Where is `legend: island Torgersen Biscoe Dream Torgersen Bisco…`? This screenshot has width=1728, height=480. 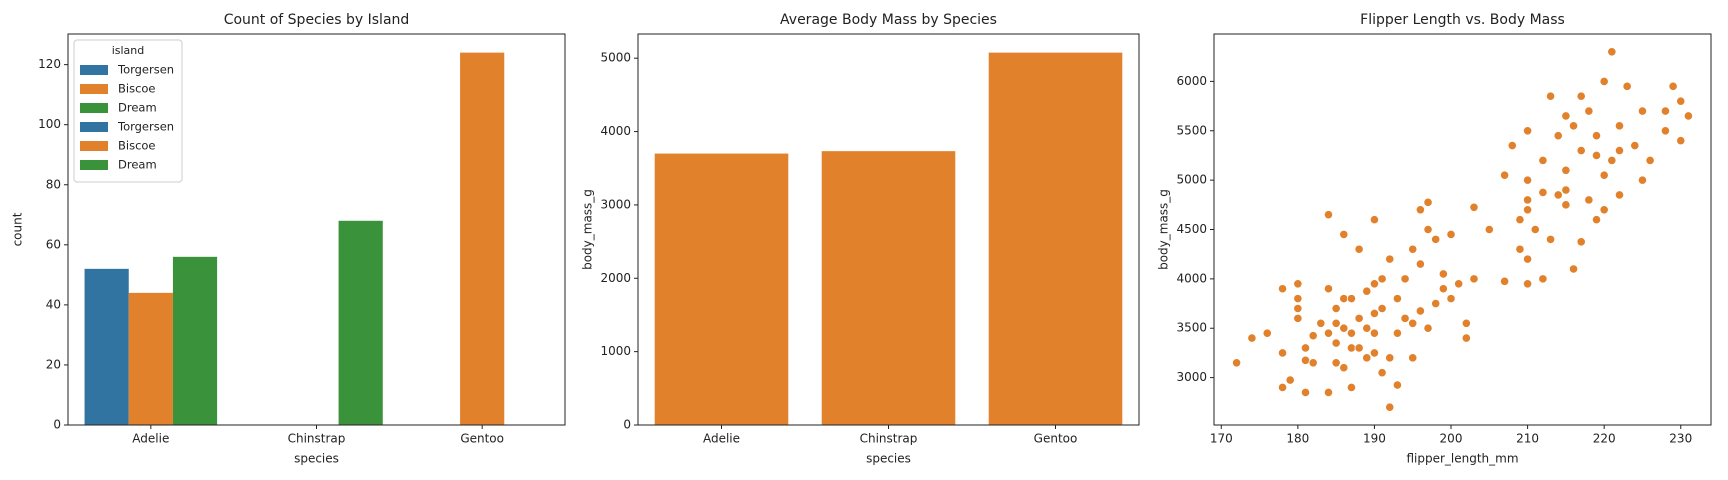
legend: island Torgersen Biscoe Dream Torgersen Bisco… is located at coordinates (128, 111).